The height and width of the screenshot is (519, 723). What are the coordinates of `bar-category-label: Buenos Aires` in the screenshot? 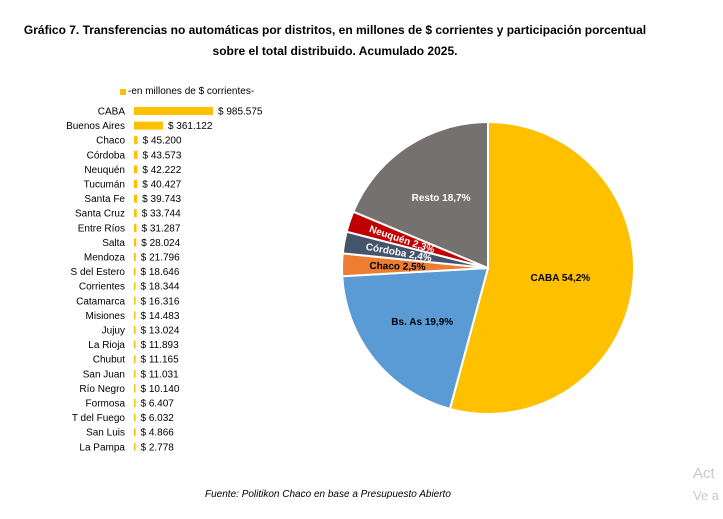 It's located at (95, 126).